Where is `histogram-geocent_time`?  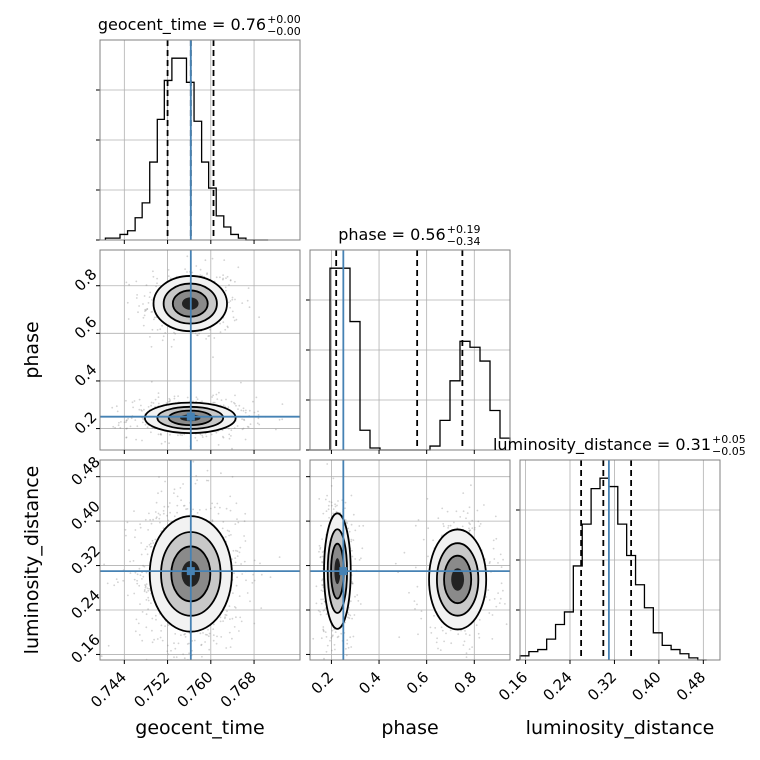
histogram-geocent_time is located at coordinates (186, 149).